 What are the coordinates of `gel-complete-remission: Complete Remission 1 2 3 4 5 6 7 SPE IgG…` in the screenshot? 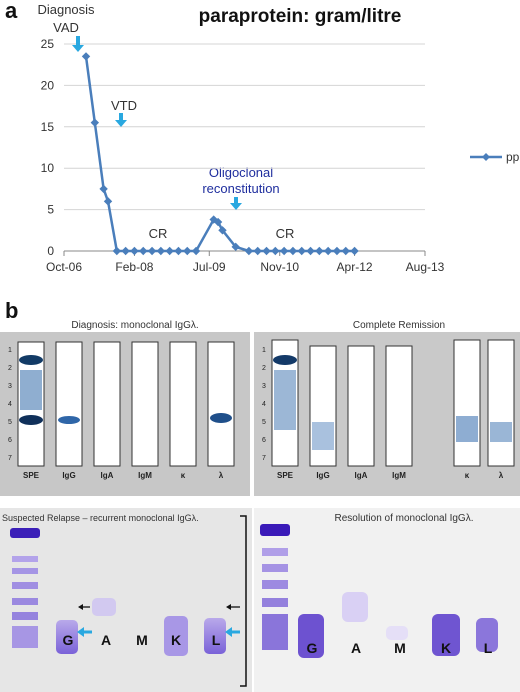 It's located at (387, 407).